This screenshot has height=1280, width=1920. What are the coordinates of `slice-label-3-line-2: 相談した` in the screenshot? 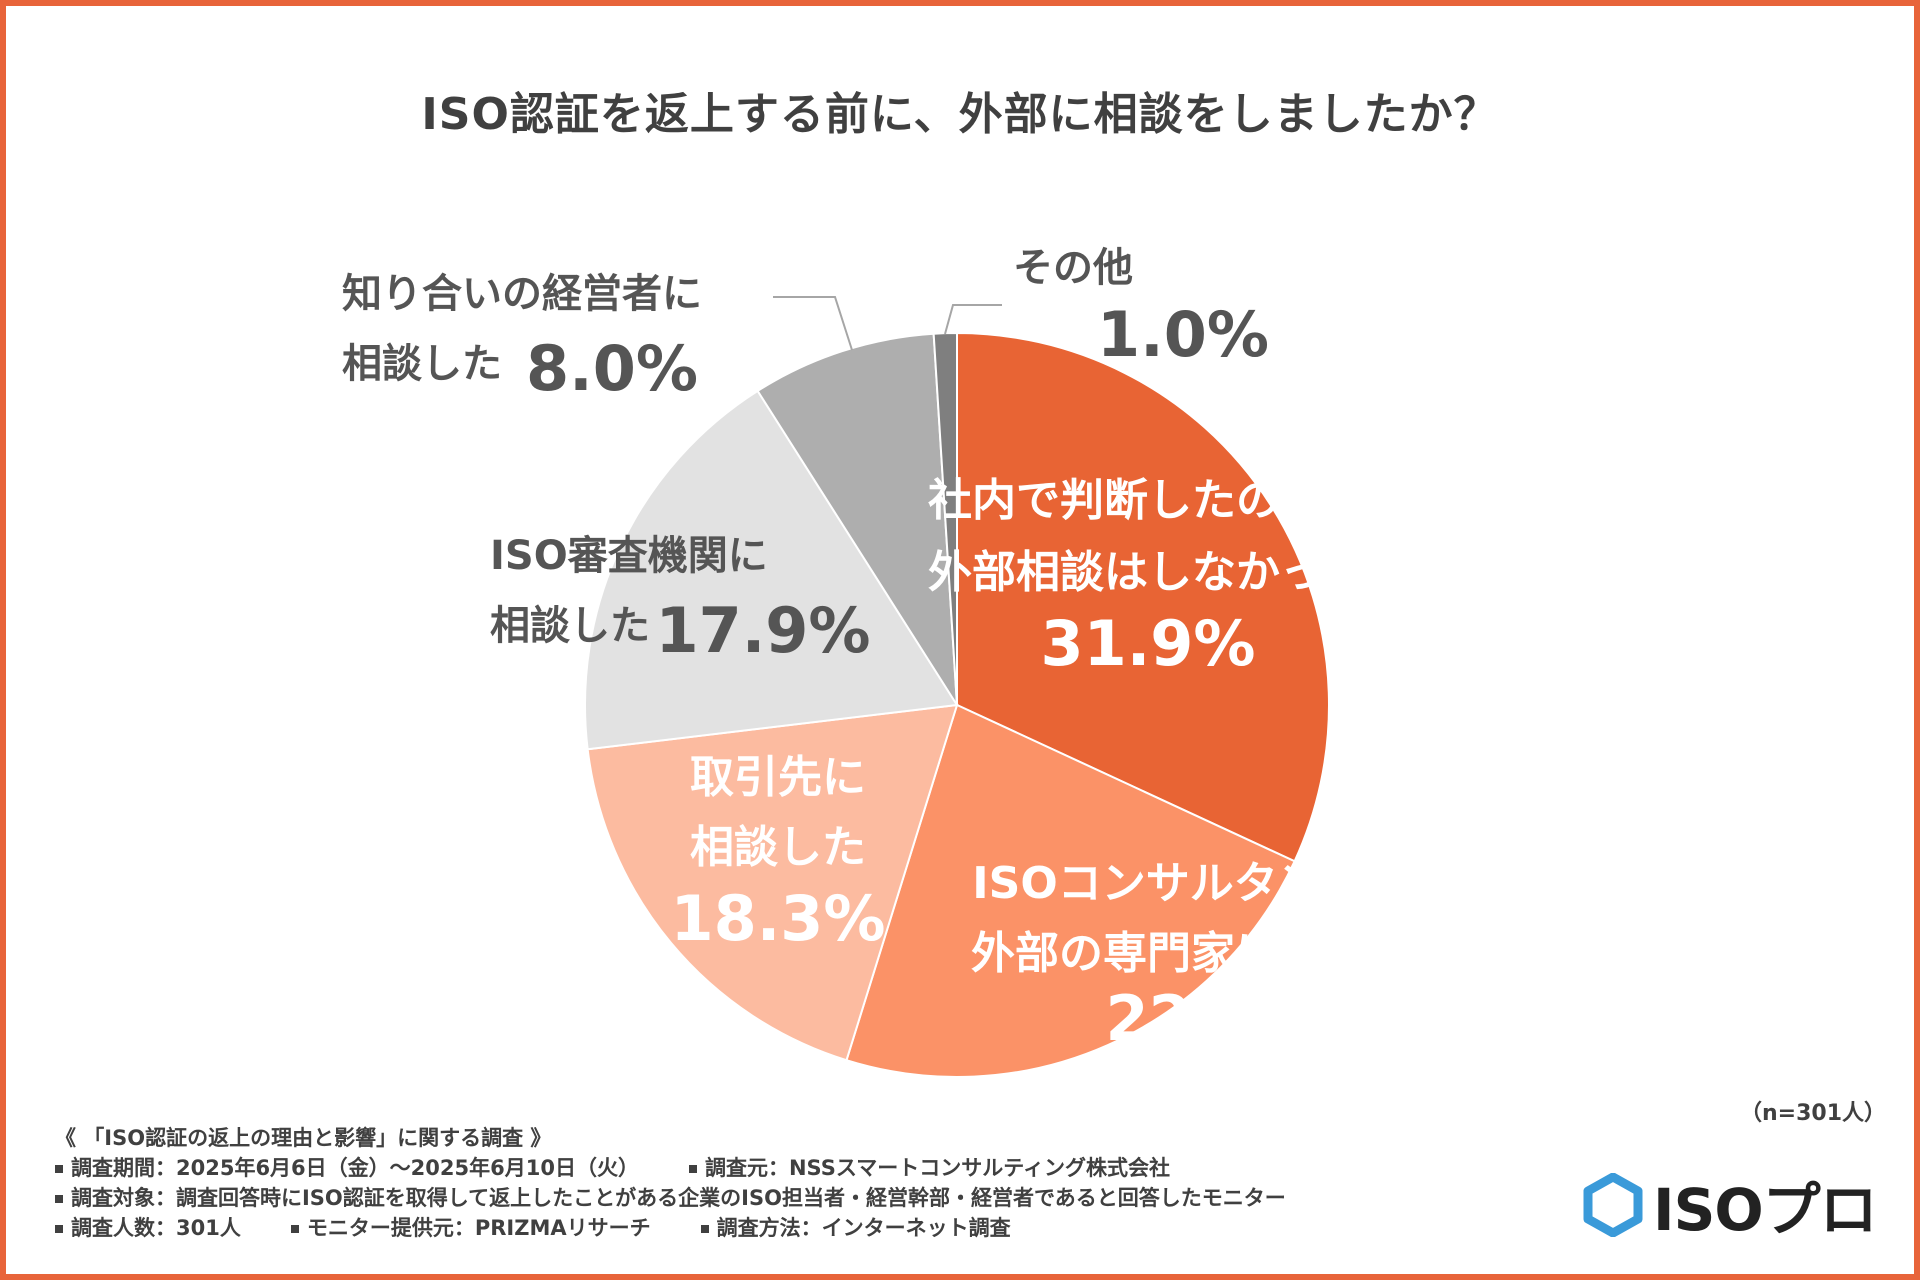 It's located at (778, 847).